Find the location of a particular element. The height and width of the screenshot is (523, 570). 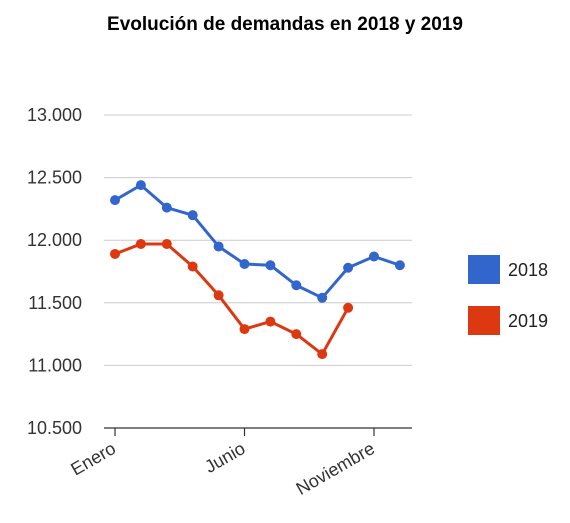

x-tick-label: Enero is located at coordinates (93, 458).